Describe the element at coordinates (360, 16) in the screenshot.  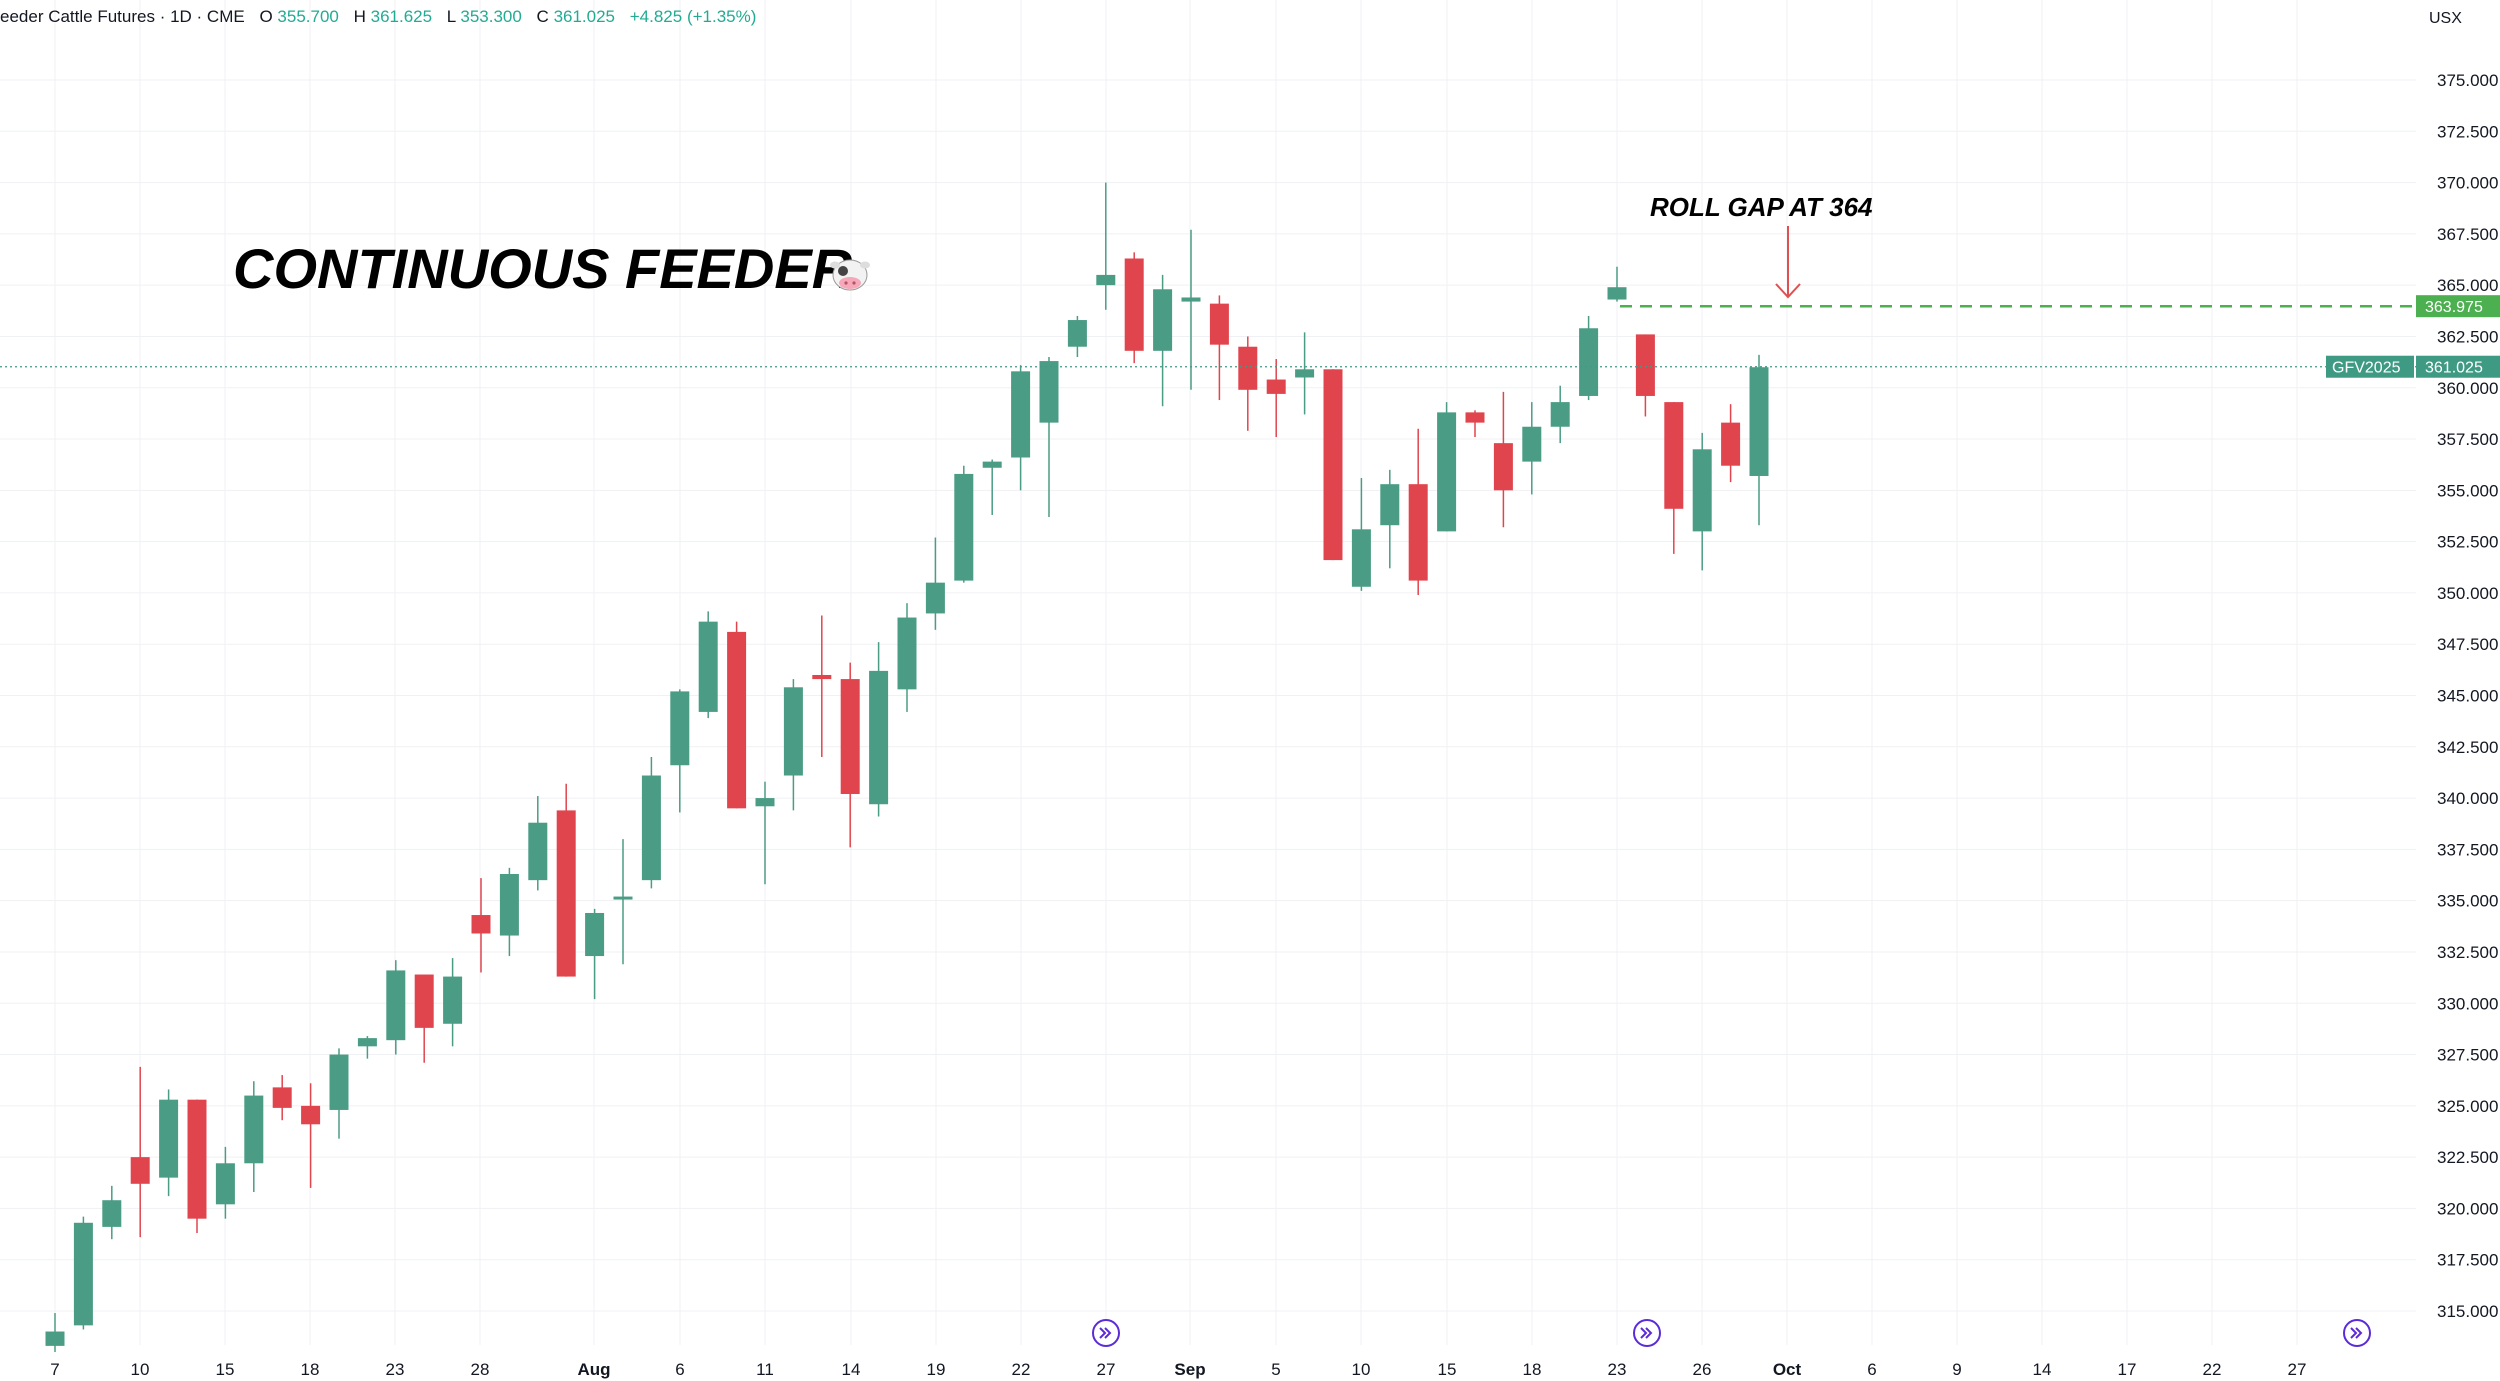
I see `high-label: H` at that location.